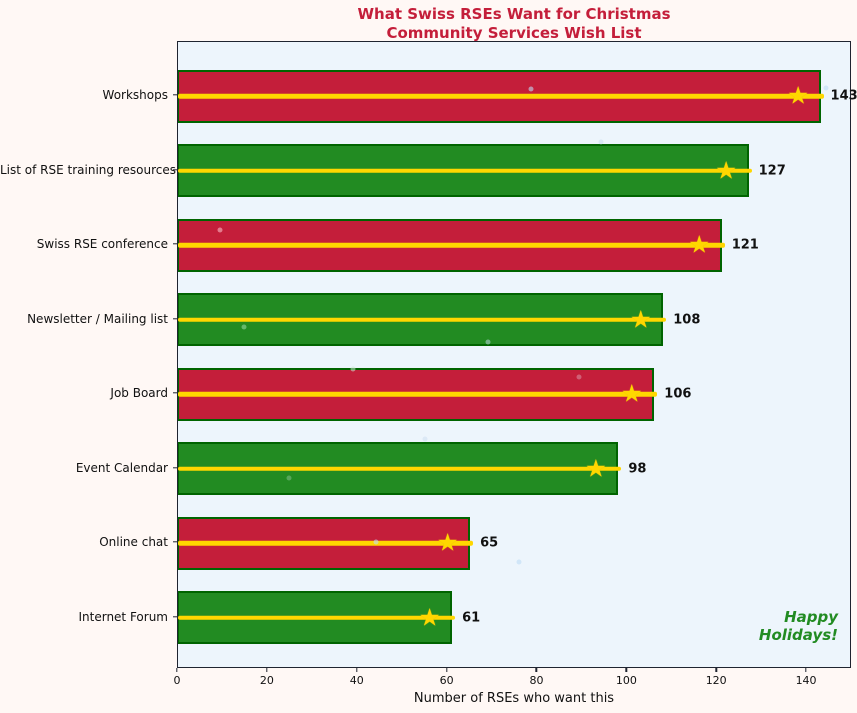  Describe the element at coordinates (471, 617) in the screenshot. I see `value-label: 61` at that location.